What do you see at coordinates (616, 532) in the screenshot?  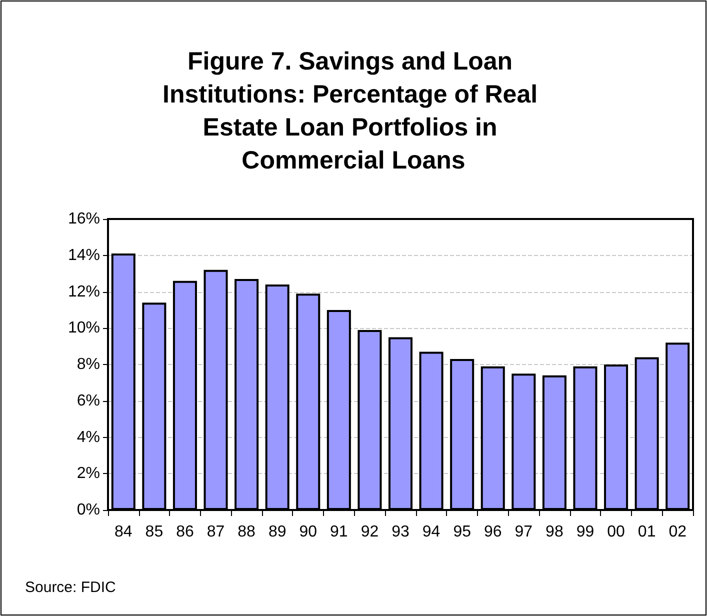 I see `x-tick-label: 00` at bounding box center [616, 532].